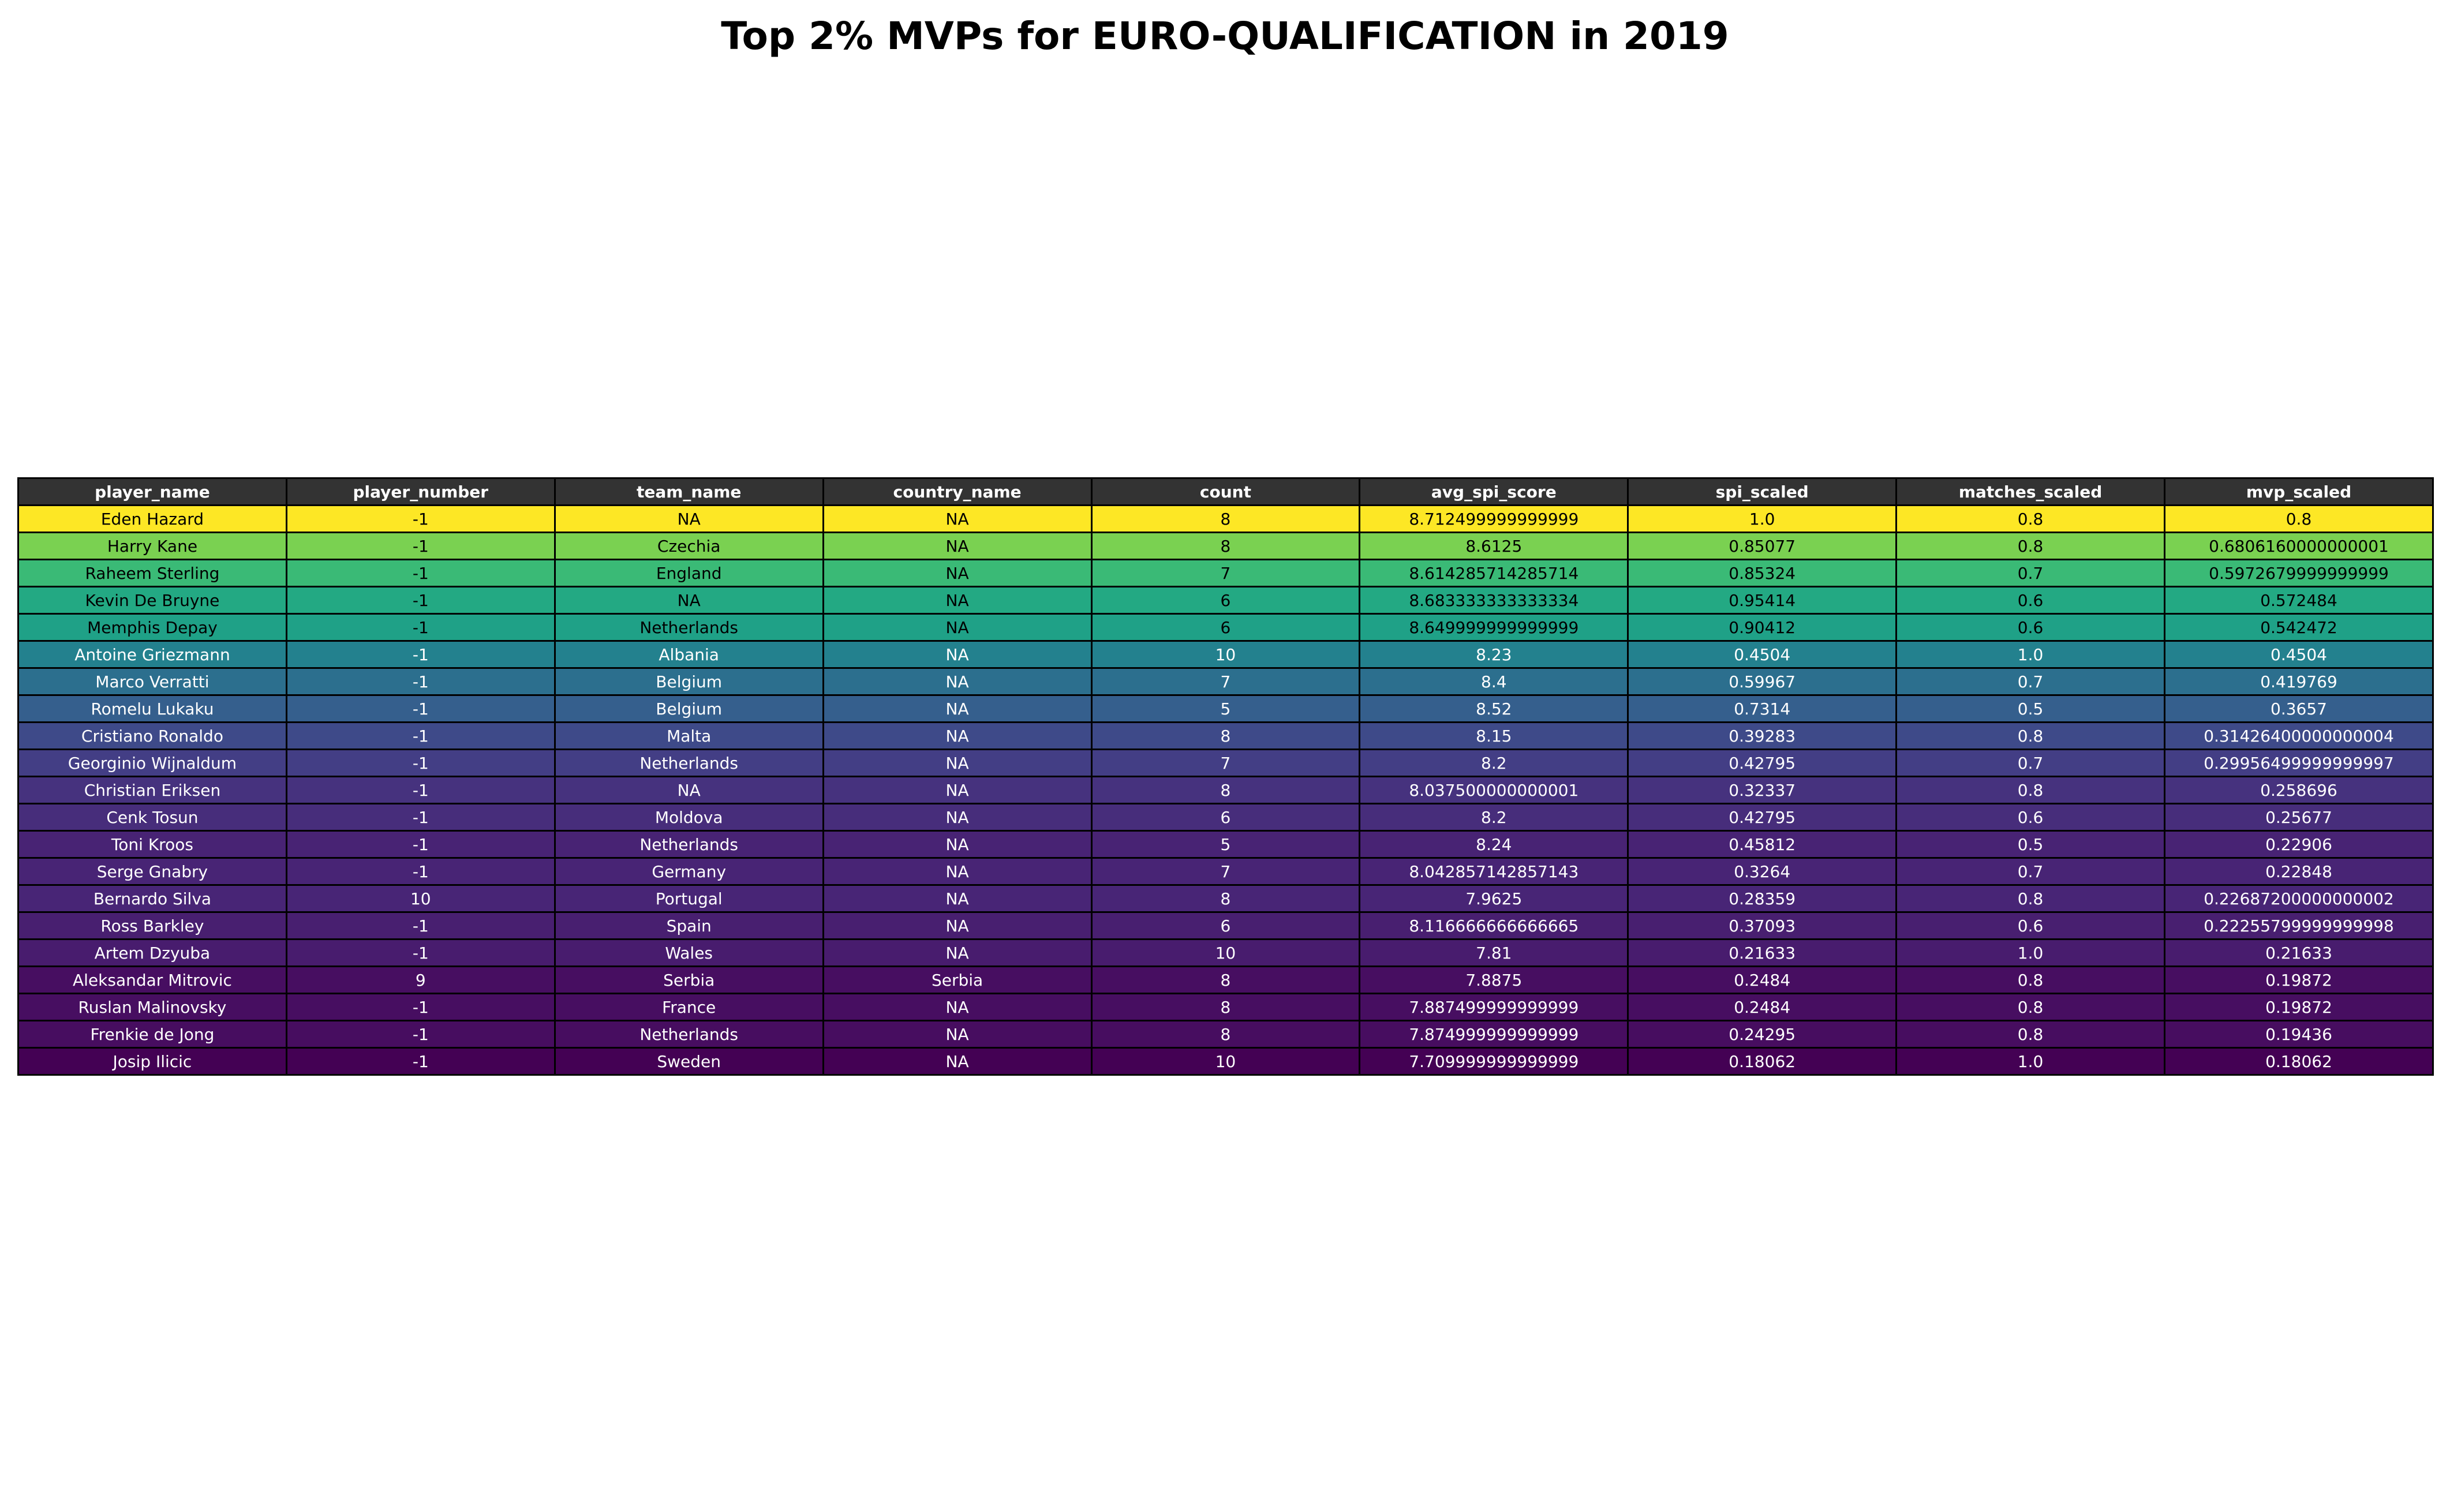 This screenshot has width=2450, height=1512. What do you see at coordinates (2299, 953) in the screenshot?
I see `cell-mvp-scaled: 0.21633` at bounding box center [2299, 953].